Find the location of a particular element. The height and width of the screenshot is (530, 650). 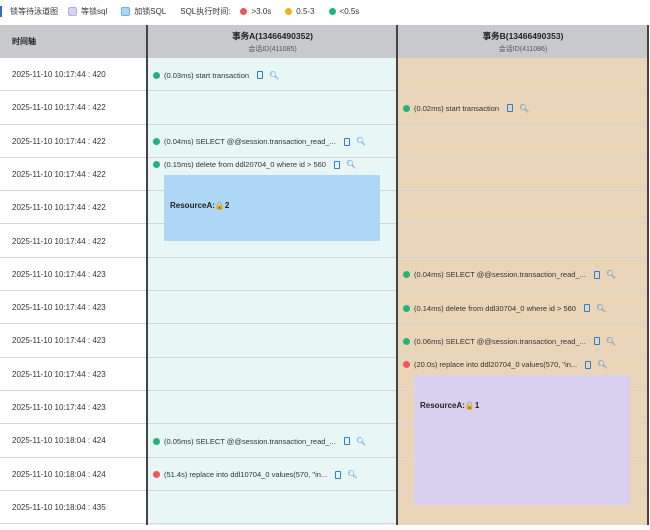

legend-exec-label: SQL执行时间: is located at coordinates (205, 11).